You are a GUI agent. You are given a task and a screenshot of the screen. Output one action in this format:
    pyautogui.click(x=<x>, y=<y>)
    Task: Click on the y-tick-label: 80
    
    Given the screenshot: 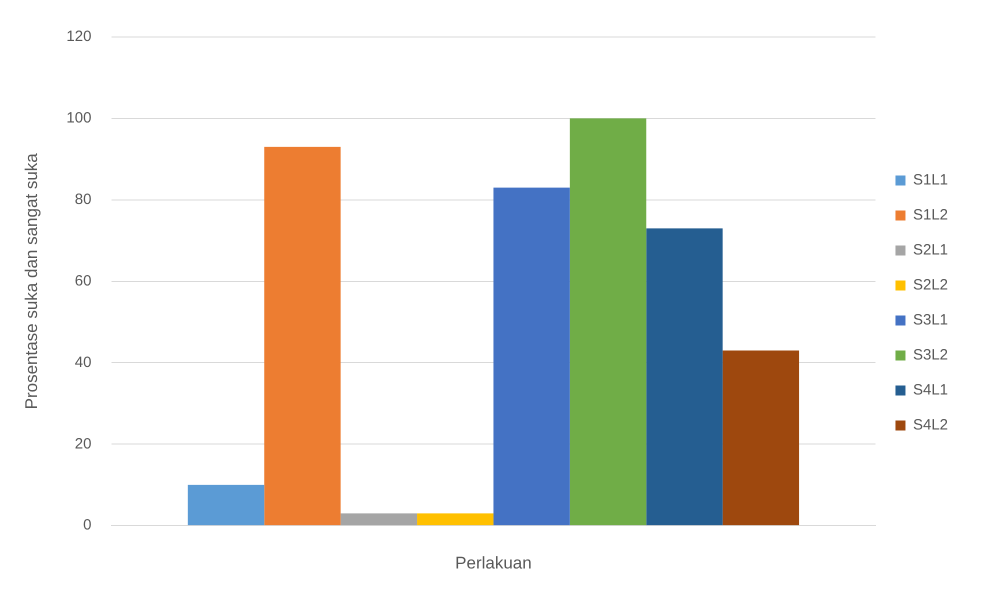 What is the action you would take?
    pyautogui.click(x=83, y=199)
    